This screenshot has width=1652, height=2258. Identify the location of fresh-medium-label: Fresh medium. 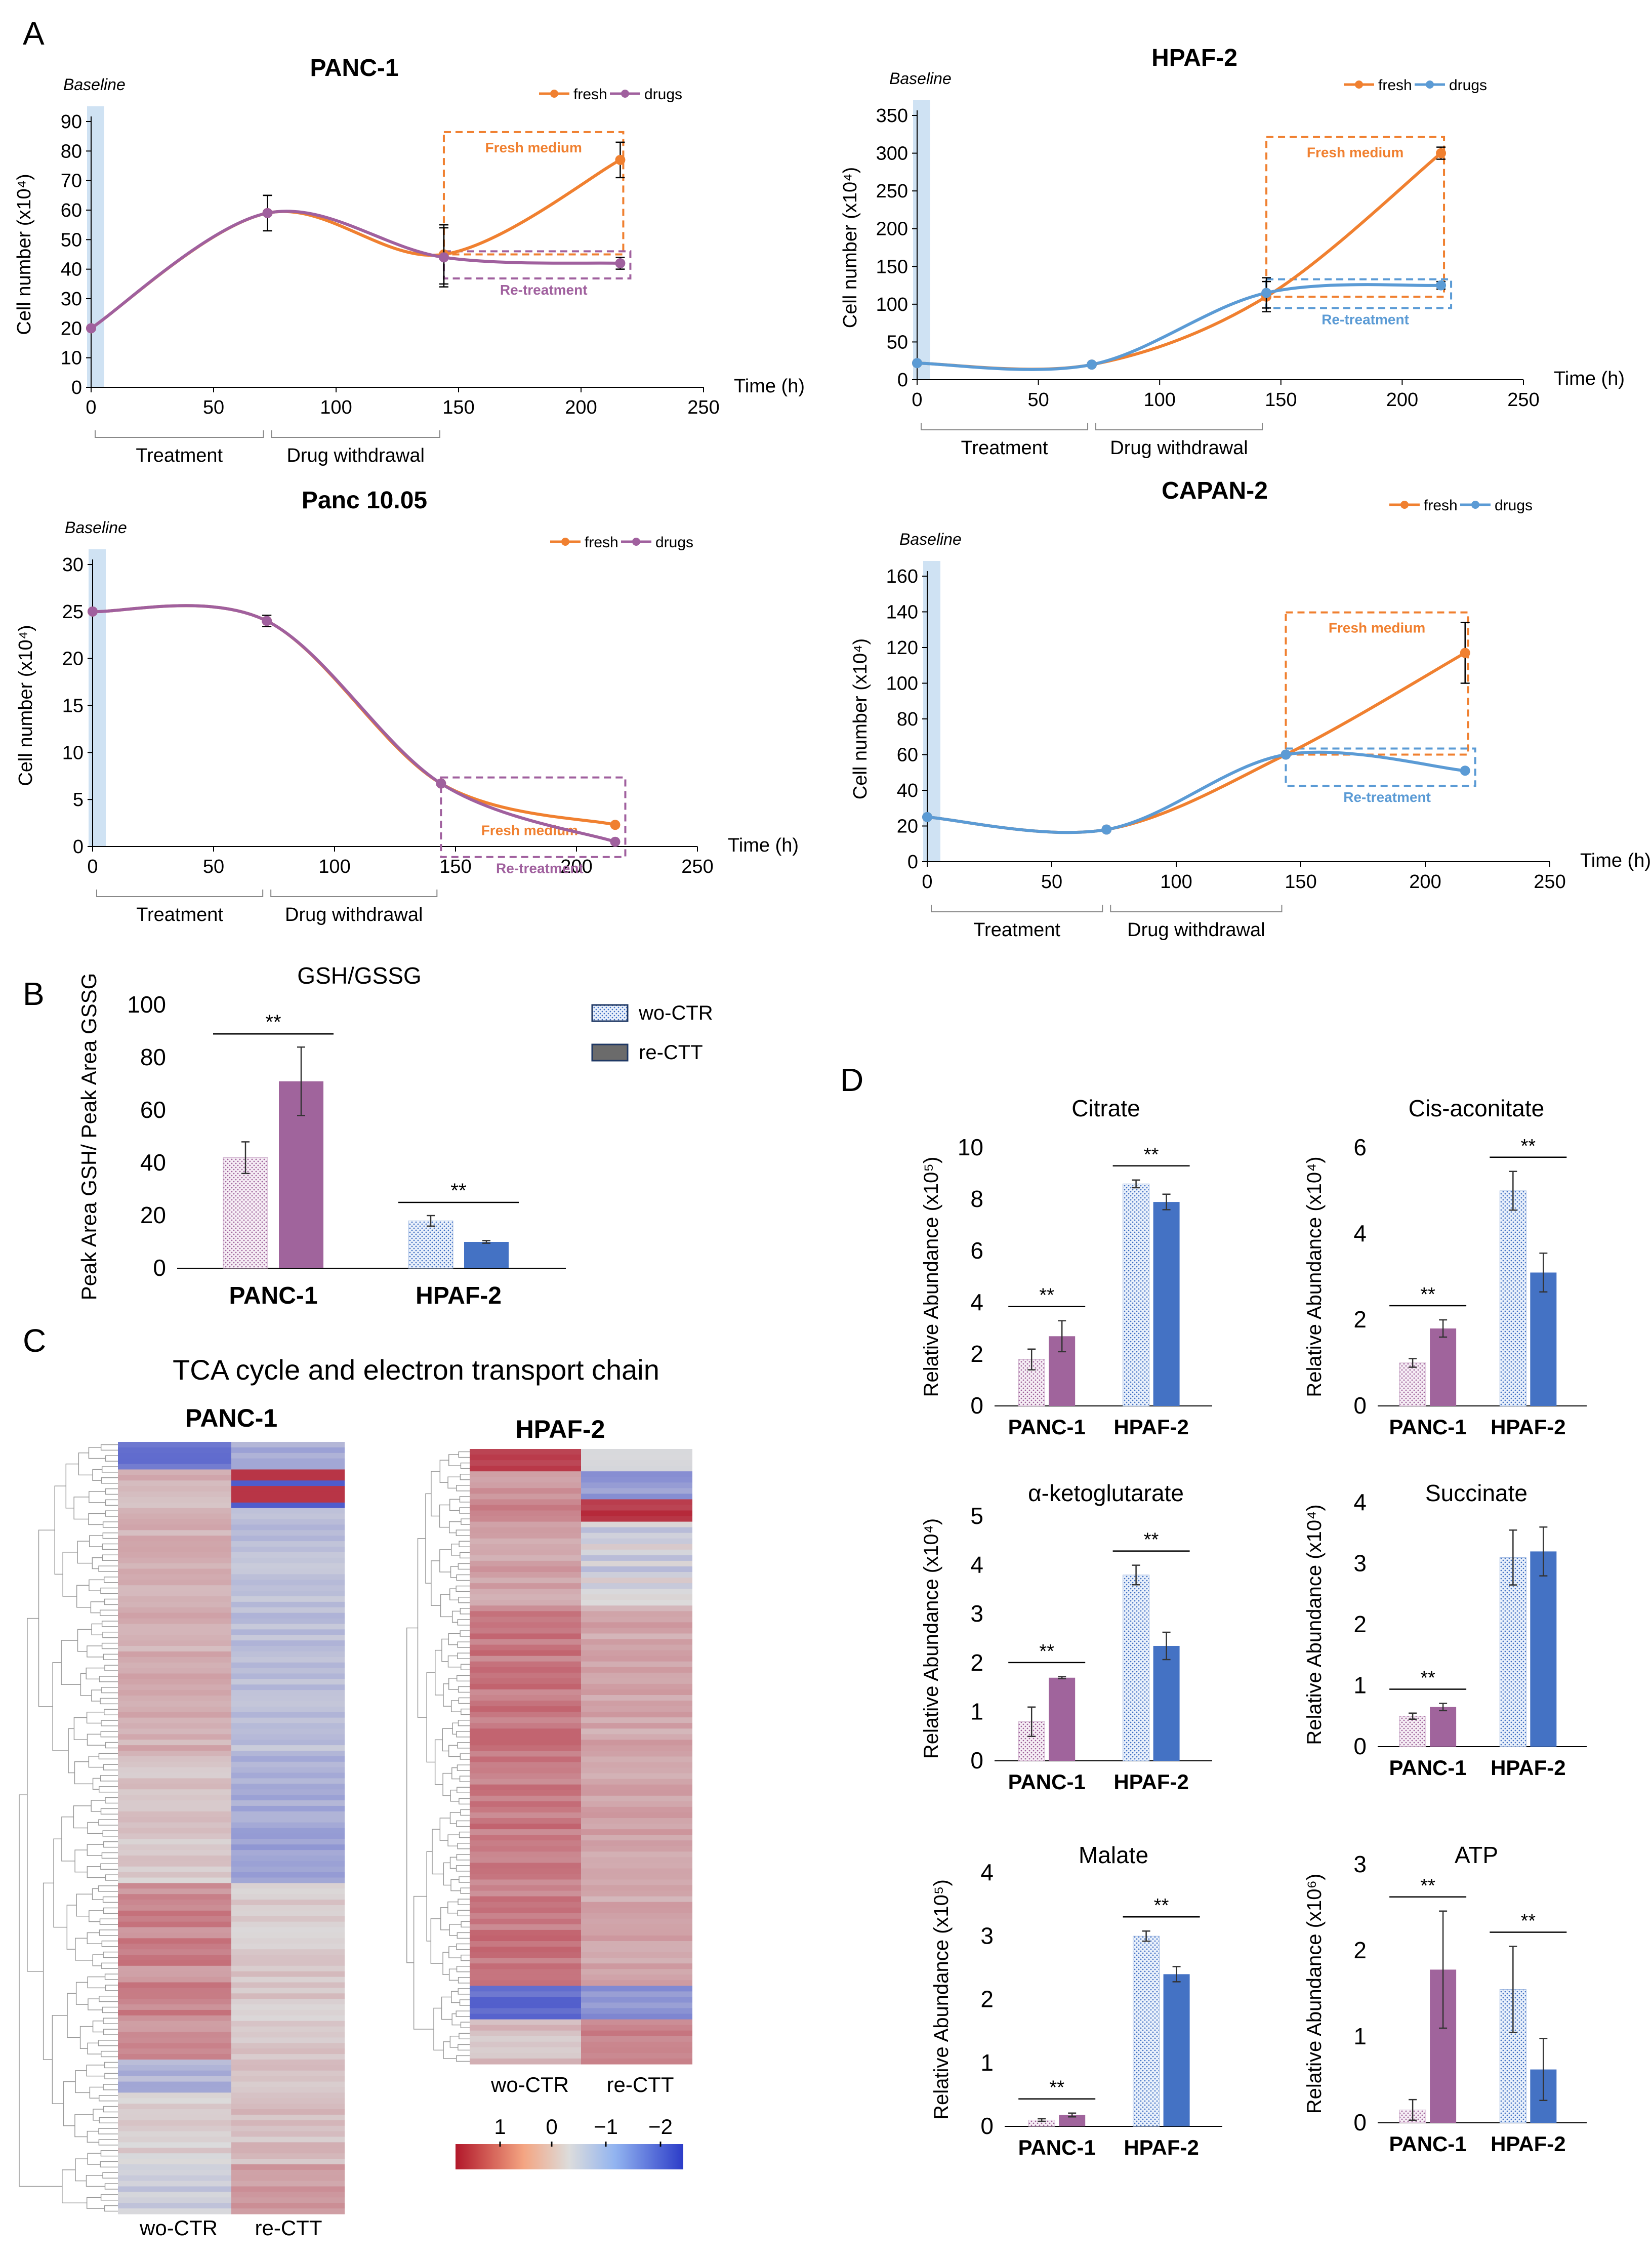
(533, 147).